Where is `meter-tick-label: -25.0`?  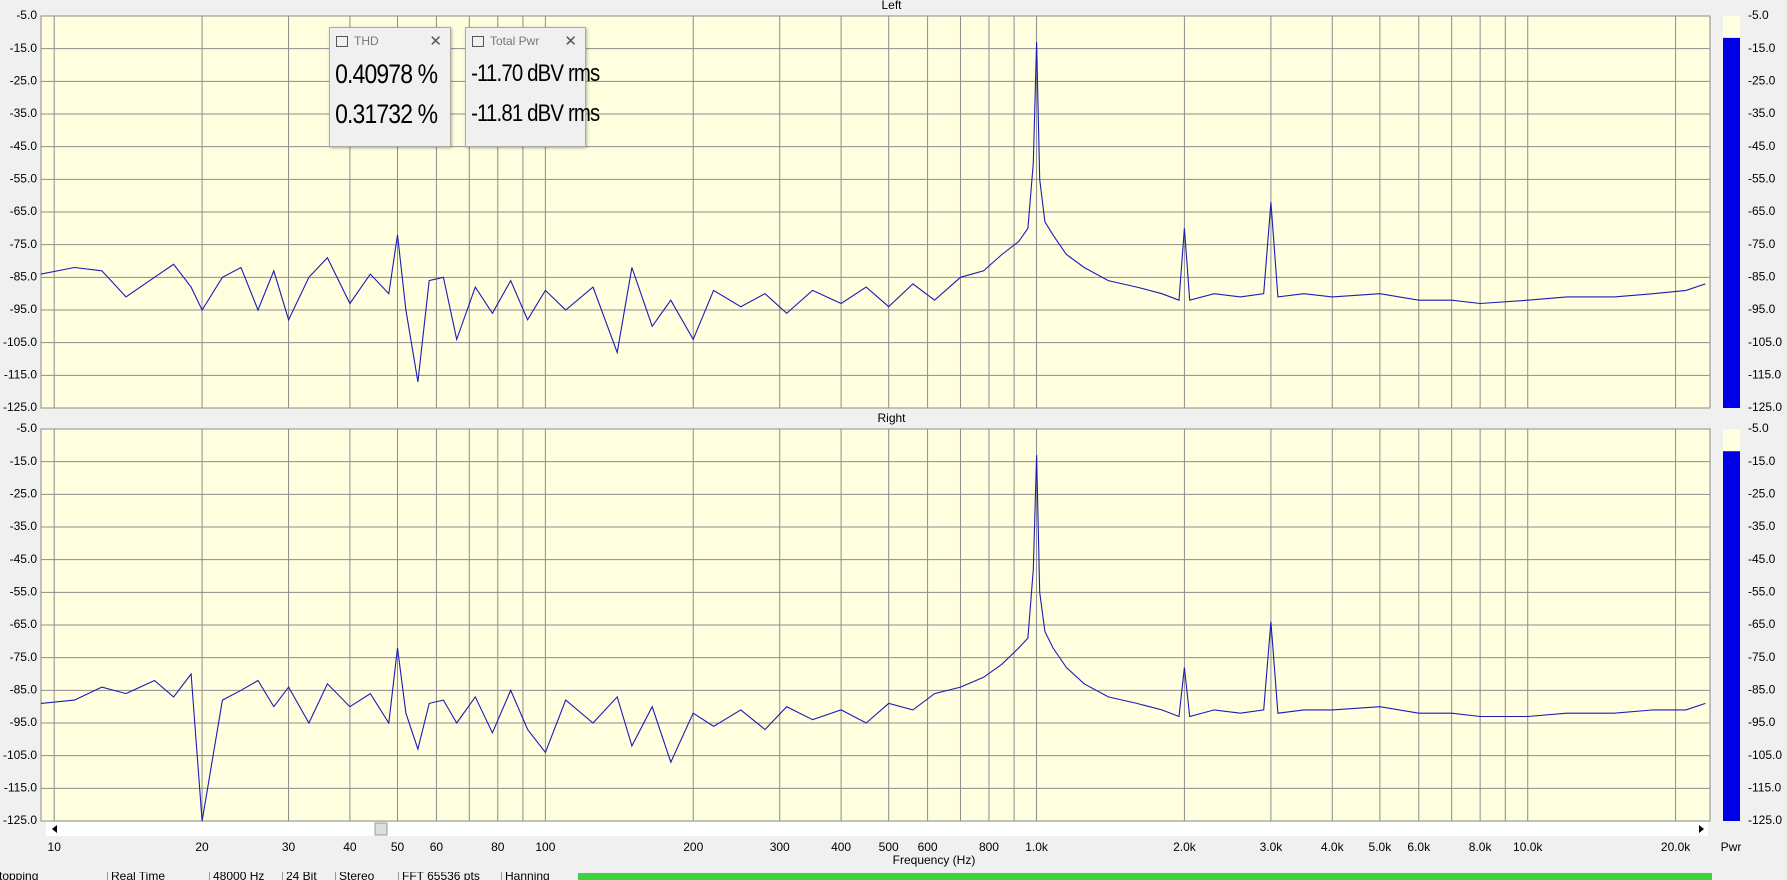
meter-tick-label: -25.0 is located at coordinates (1762, 81).